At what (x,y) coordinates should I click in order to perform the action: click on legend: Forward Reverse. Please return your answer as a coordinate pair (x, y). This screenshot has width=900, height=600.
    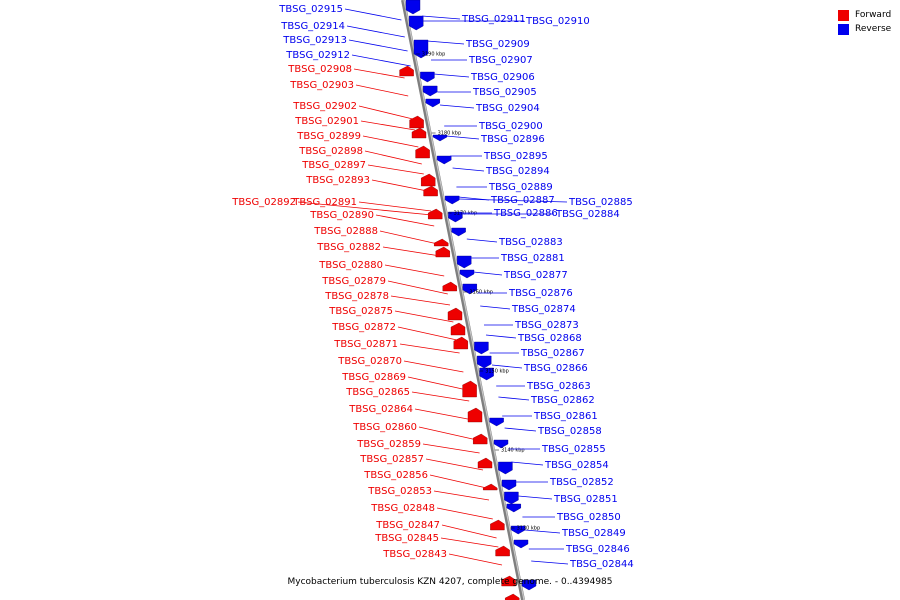
    Looking at the image, I should click on (864, 22).